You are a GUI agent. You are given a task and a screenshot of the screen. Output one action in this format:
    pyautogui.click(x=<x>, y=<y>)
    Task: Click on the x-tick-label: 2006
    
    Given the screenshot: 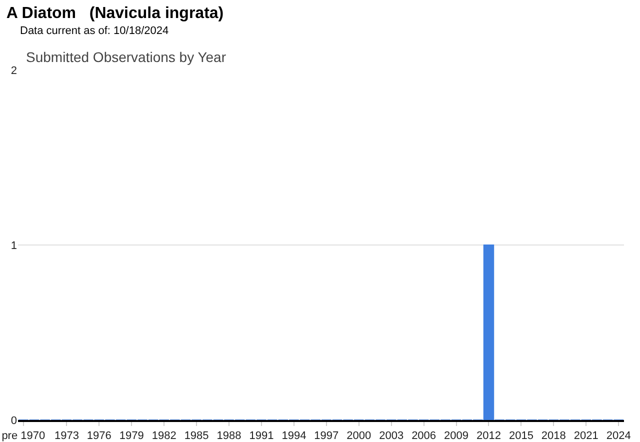 What is the action you would take?
    pyautogui.click(x=424, y=436)
    